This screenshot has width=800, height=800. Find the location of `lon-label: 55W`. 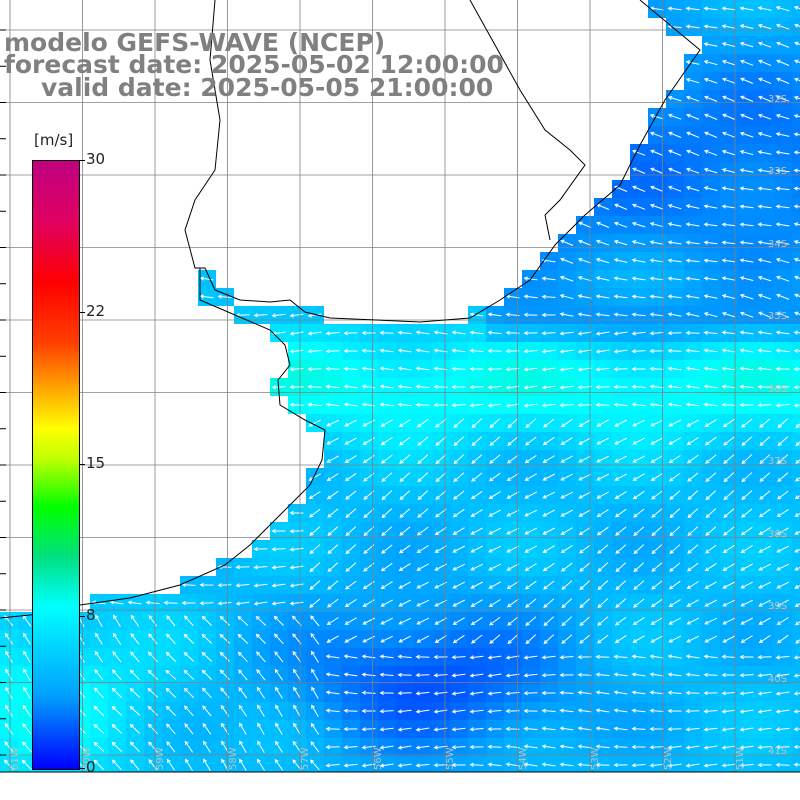

lon-label: 55W is located at coordinates (450, 758).